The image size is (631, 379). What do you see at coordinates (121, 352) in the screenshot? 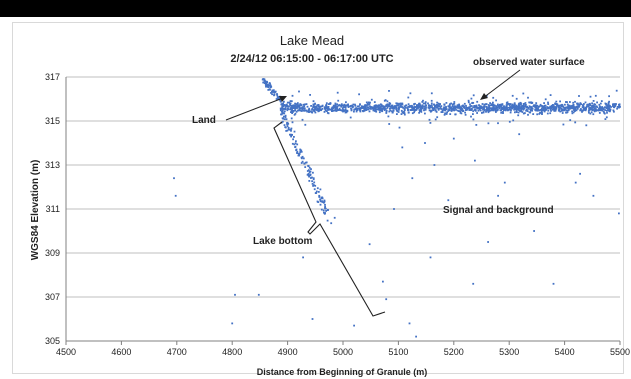
I see `x-tick-4600: 4600` at bounding box center [121, 352].